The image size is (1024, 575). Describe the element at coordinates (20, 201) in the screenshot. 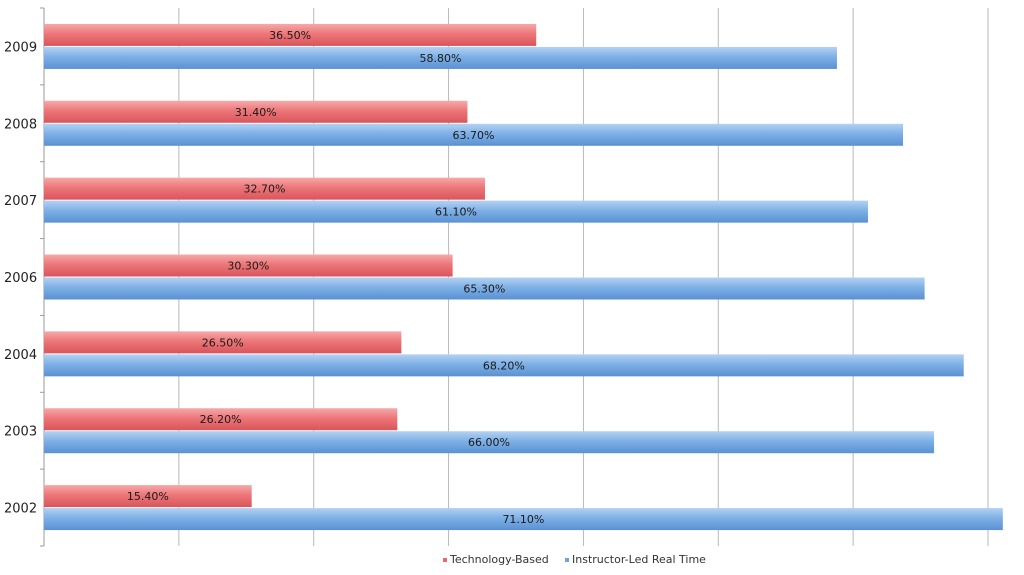

I see `category-label: 2007` at that location.